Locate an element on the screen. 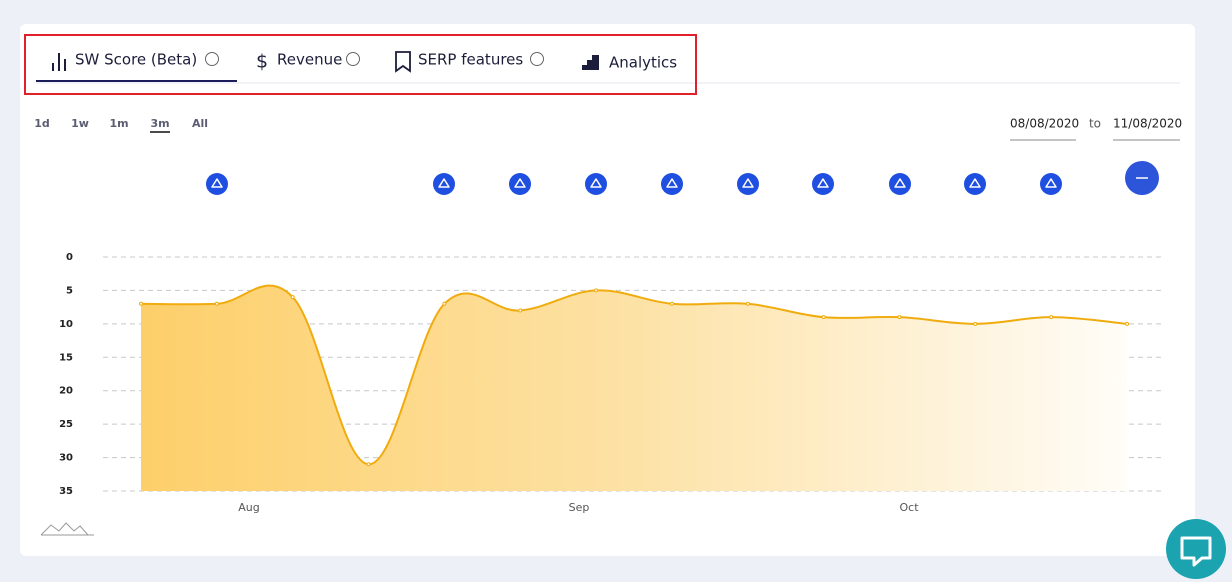 The image size is (1232, 582). x-tick-label: Oct is located at coordinates (909, 507).